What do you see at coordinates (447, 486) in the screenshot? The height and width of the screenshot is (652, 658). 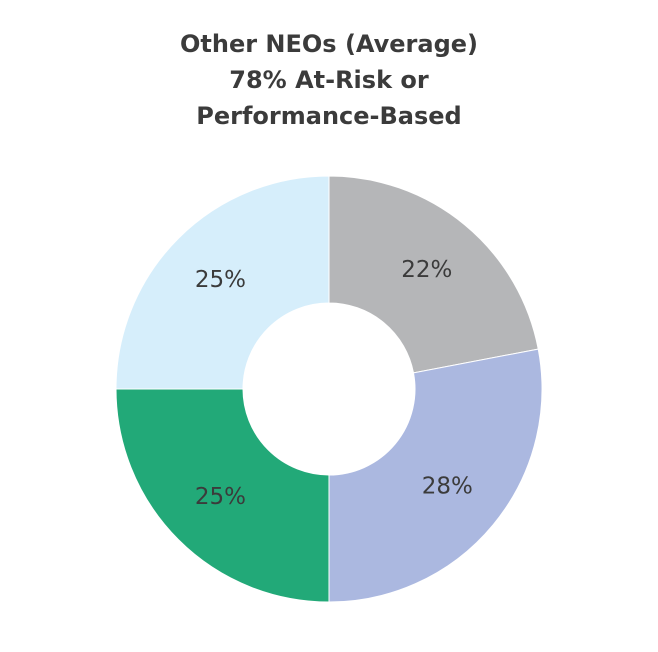 I see `slice-label-2: 28%` at bounding box center [447, 486].